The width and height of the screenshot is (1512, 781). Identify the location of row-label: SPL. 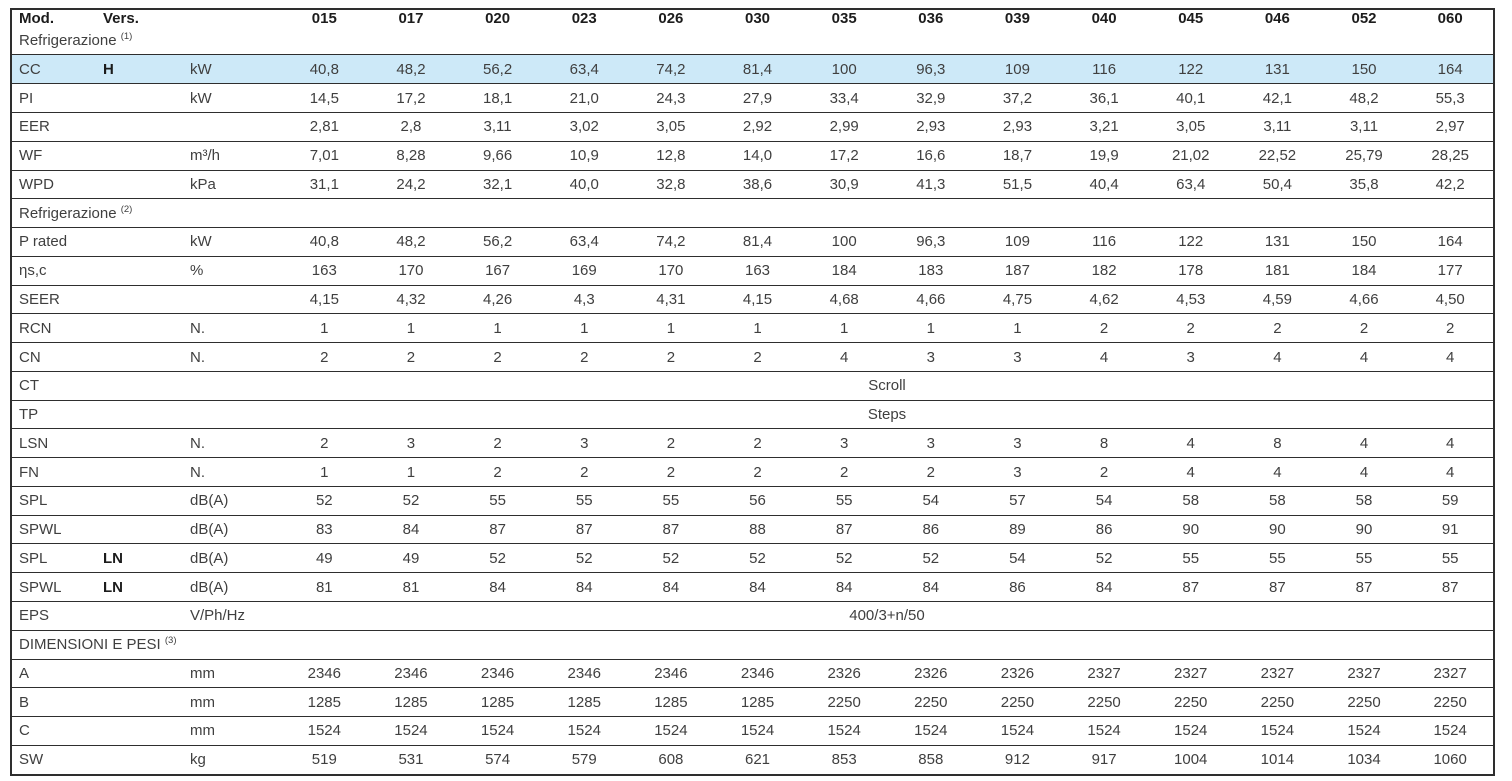
(33, 501).